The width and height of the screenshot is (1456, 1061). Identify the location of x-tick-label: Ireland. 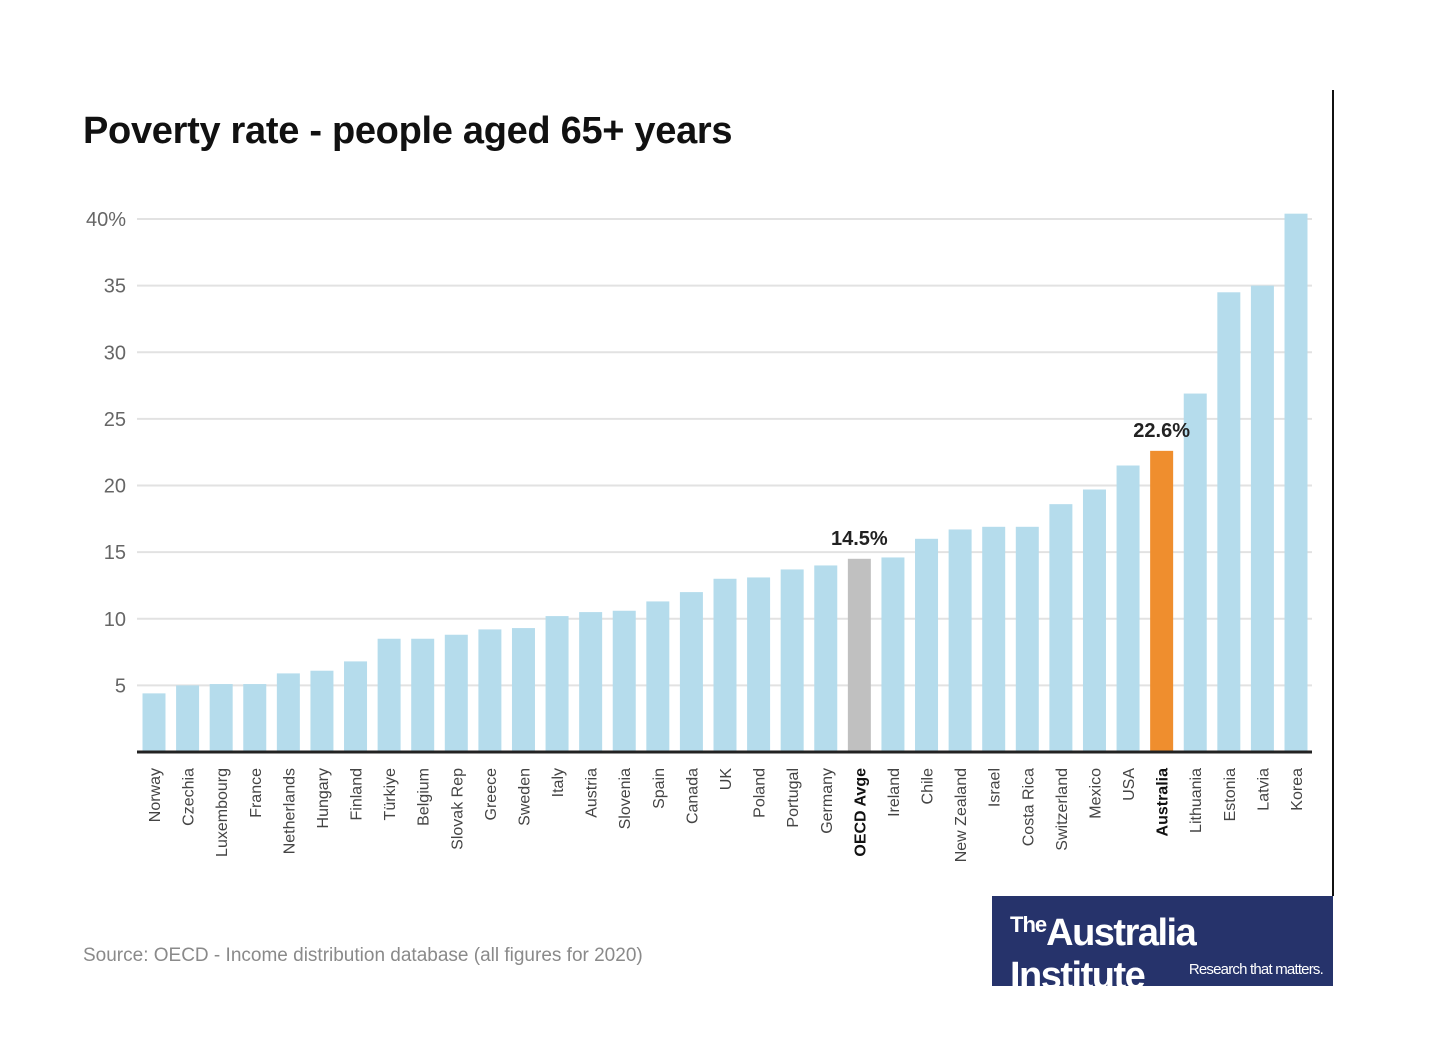
(894, 792).